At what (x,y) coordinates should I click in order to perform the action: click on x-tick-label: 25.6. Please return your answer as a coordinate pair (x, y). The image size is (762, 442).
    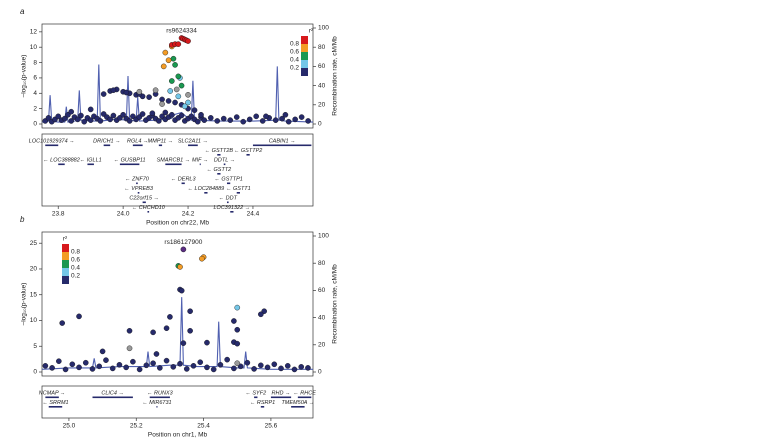
    Looking at the image, I should click on (271, 426).